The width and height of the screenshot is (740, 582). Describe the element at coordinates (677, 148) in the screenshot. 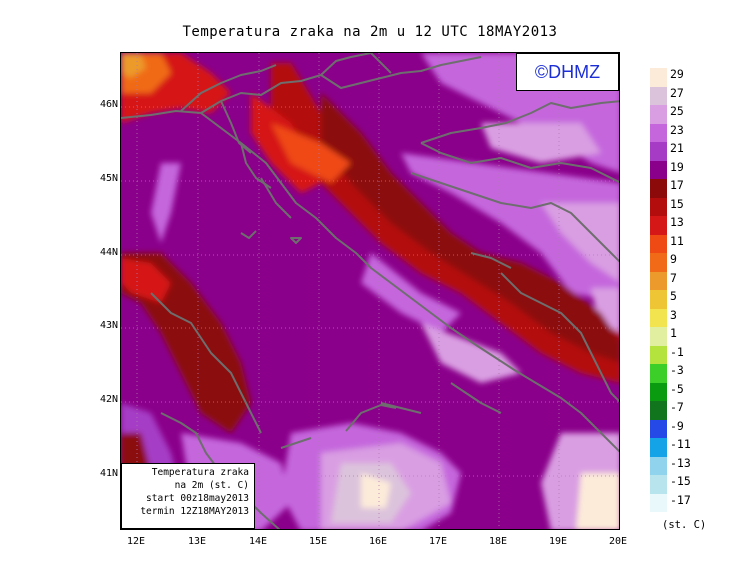

I see `legend-label: 21` at that location.